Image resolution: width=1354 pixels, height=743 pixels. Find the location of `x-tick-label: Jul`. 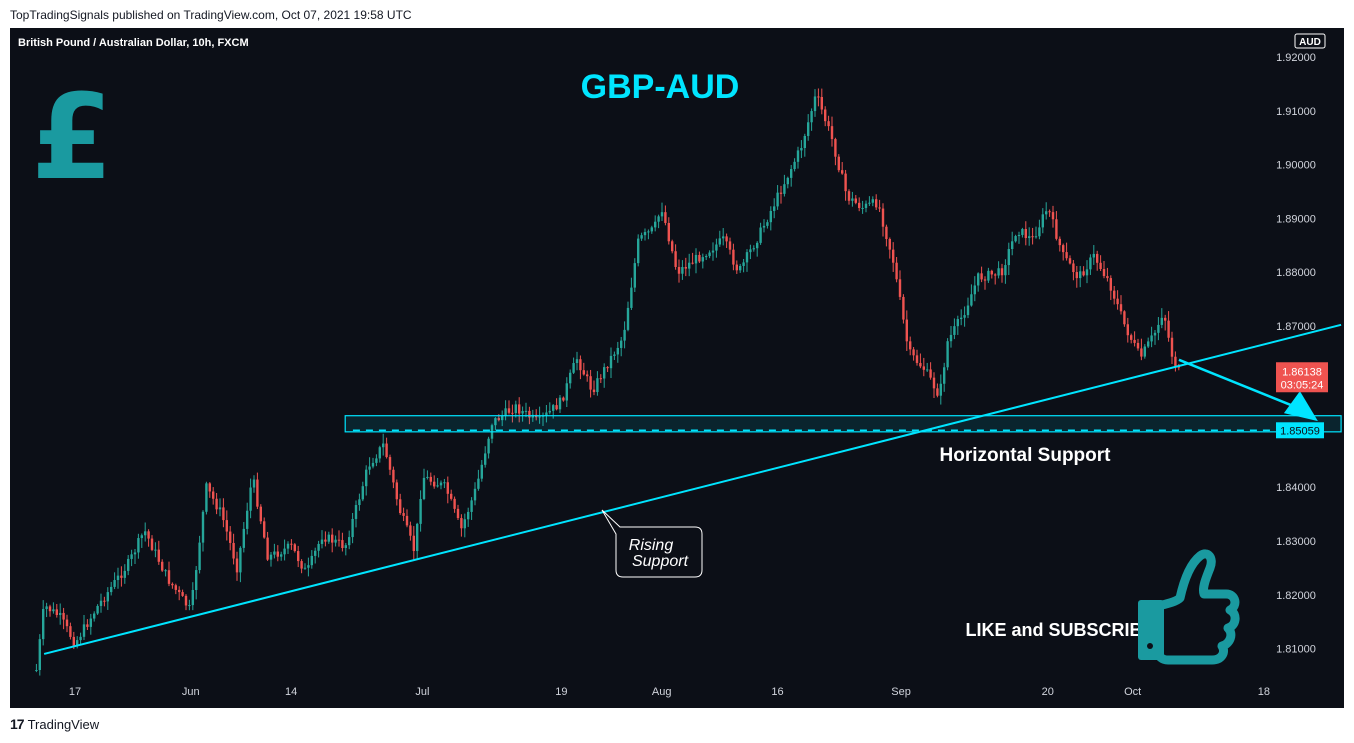

x-tick-label: Jul is located at coordinates (422, 692).